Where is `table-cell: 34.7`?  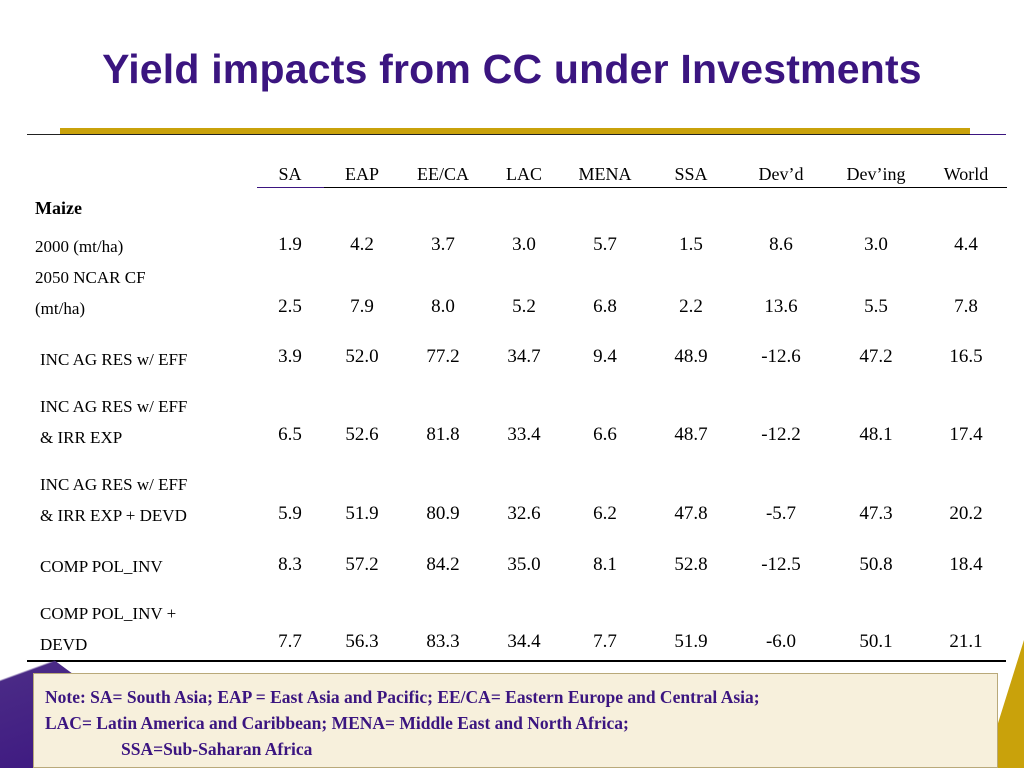
table-cell: 34.7 is located at coordinates (524, 356).